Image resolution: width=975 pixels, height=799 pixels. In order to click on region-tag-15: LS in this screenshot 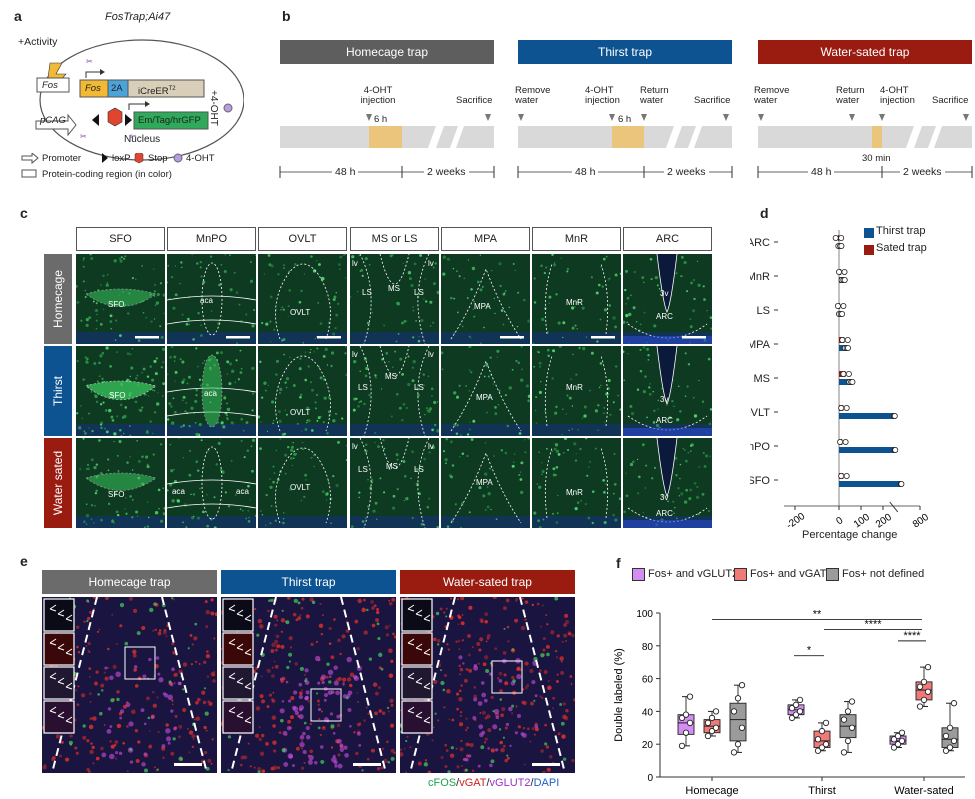, I will do `click(363, 387)`.